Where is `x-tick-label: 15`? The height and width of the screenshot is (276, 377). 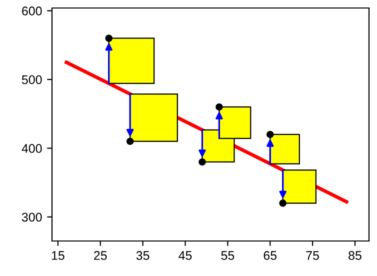
x-tick-label: 15 is located at coordinates (58, 255).